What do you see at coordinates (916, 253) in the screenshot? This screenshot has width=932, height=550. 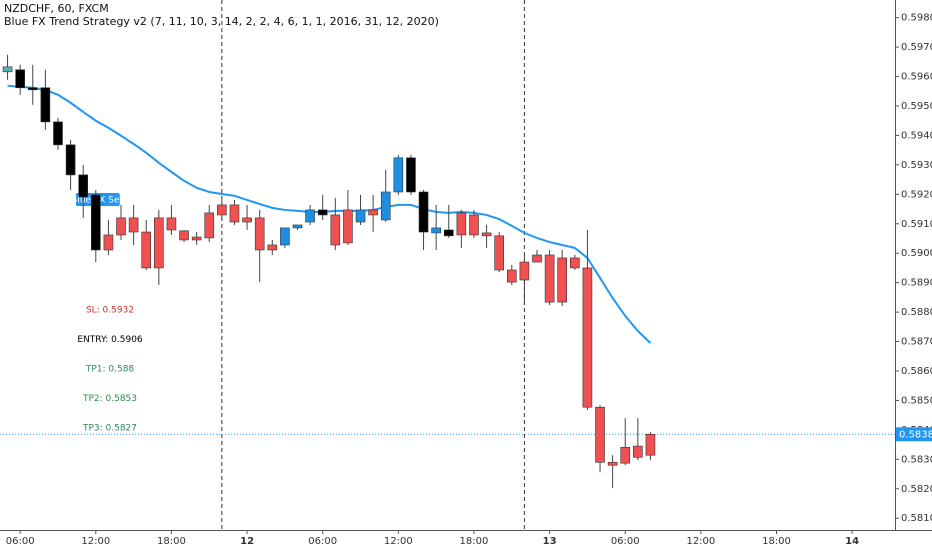 I see `y-tick-label: 0.59000` at bounding box center [916, 253].